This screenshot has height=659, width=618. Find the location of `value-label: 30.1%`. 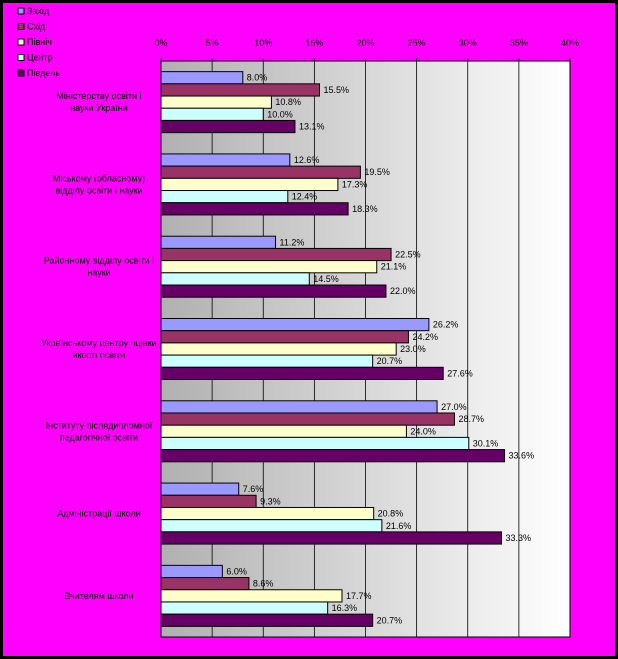

value-label: 30.1% is located at coordinates (486, 443).